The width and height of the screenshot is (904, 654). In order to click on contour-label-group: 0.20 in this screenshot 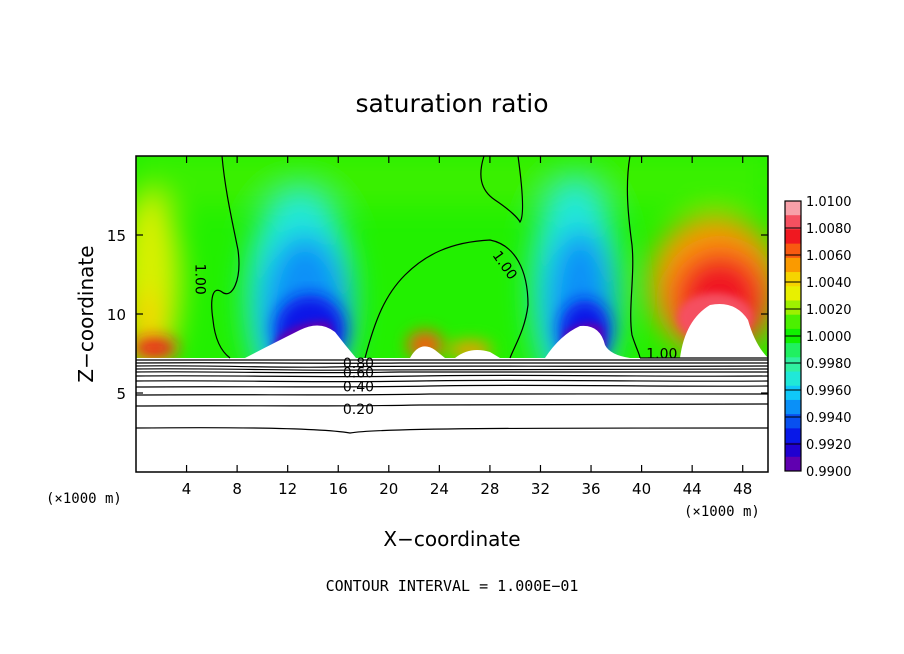, I will do `click(358, 410)`.